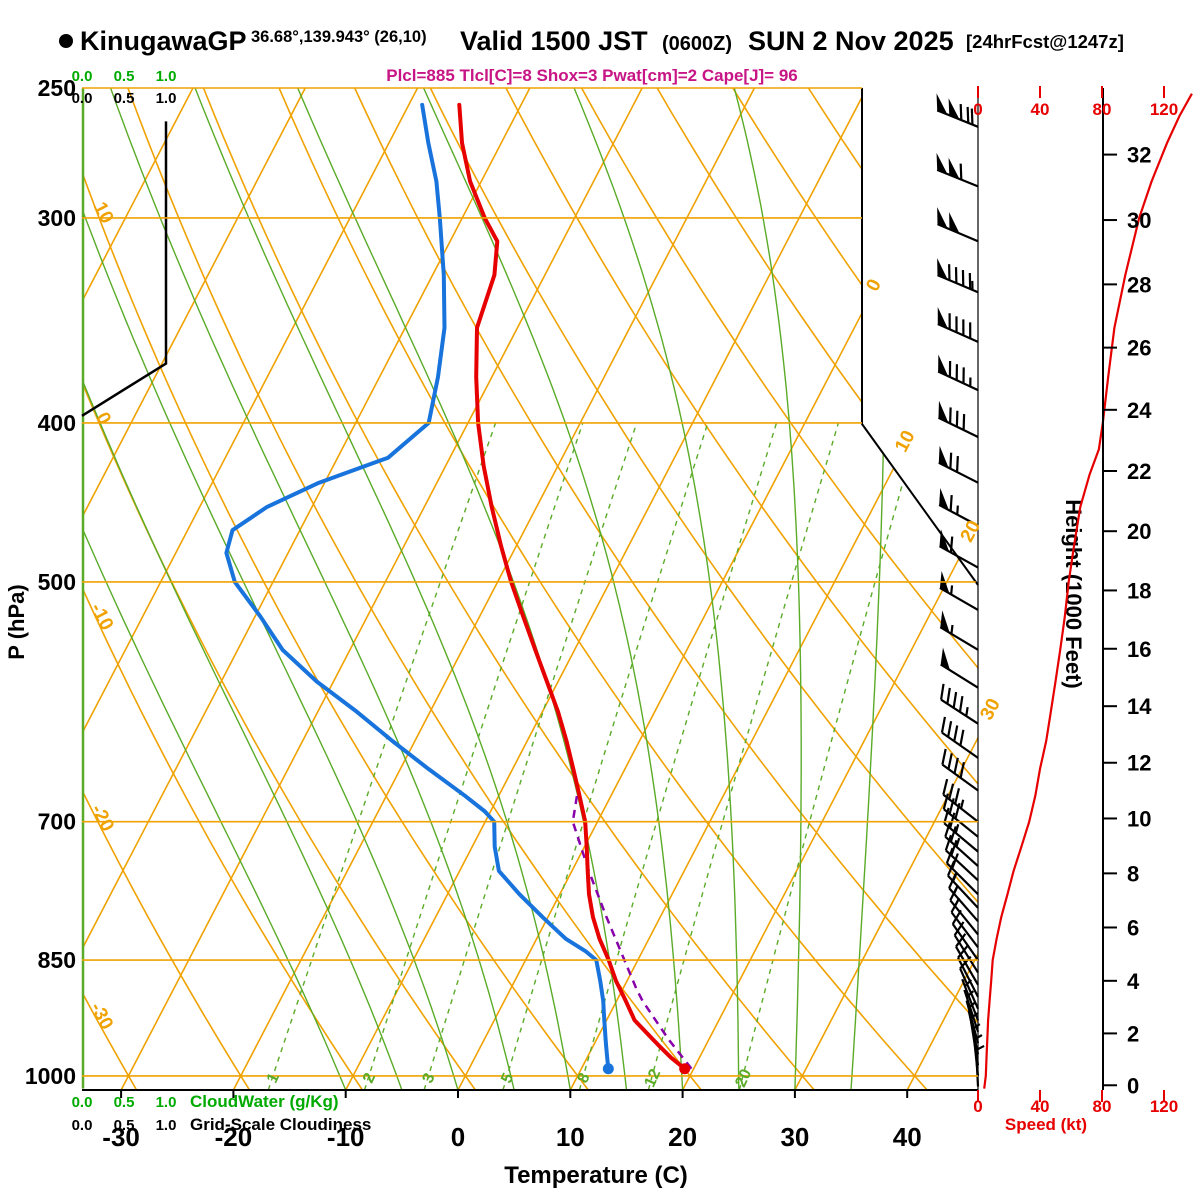 The image size is (1200, 1200). Describe the element at coordinates (458, 1137) in the screenshot. I see `temperature-tick-label: 0` at that location.